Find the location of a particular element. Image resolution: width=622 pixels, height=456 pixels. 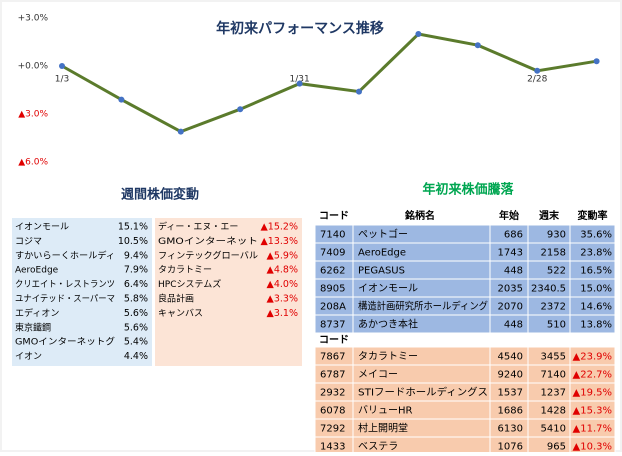

y-tick-label: ▲3.0% is located at coordinates (33, 115).